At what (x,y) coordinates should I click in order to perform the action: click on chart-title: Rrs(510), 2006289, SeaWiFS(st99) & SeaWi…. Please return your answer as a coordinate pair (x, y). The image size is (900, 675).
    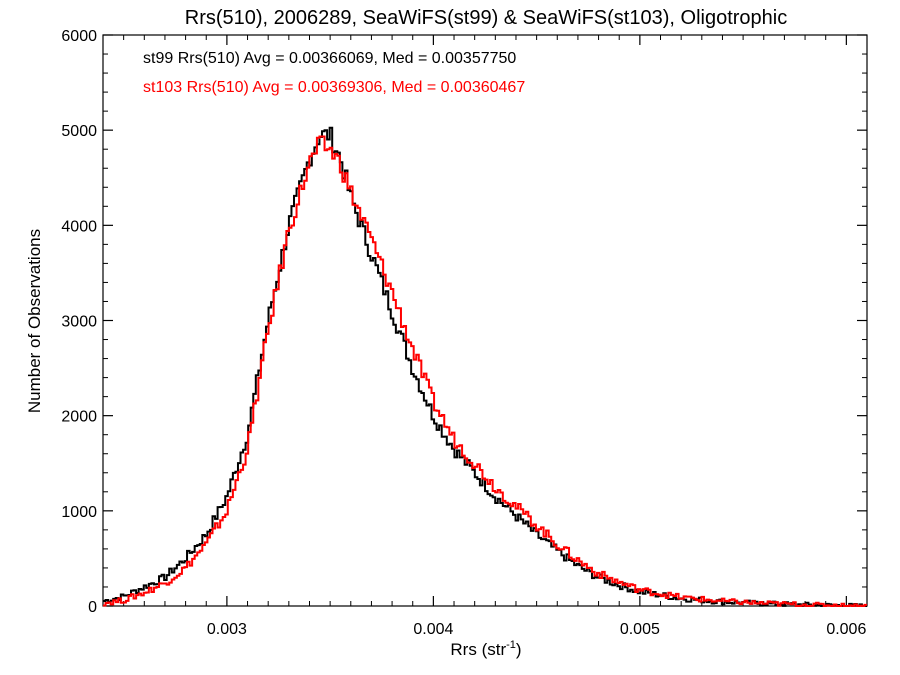
    Looking at the image, I should click on (486, 18).